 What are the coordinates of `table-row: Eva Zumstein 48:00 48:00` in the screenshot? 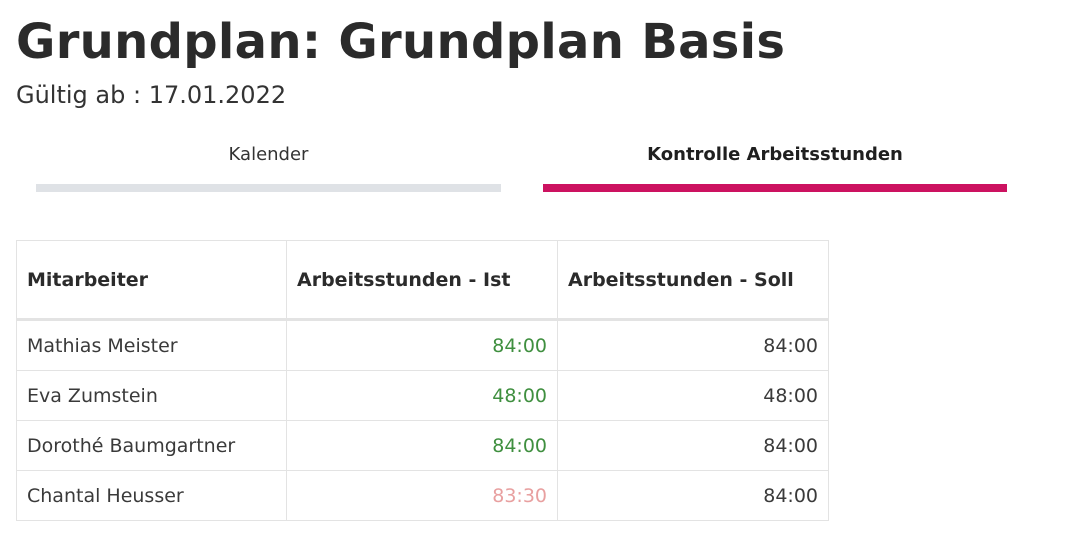 It's located at (422, 395).